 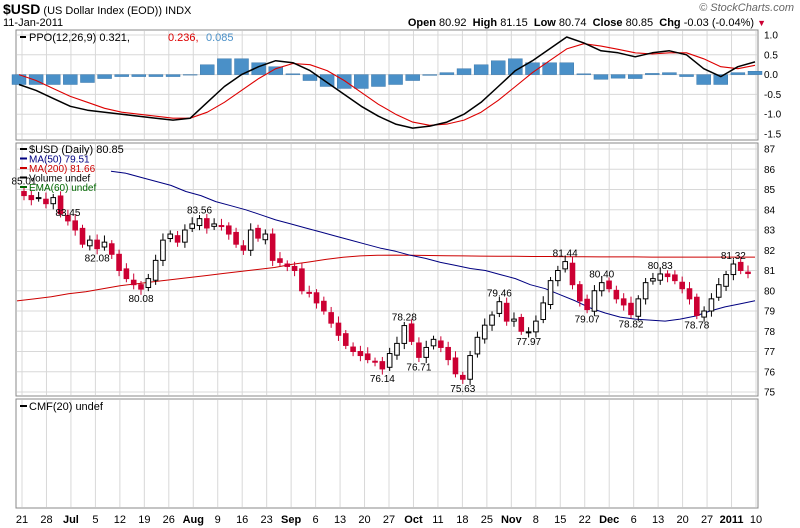 What do you see at coordinates (585, 520) in the screenshot?
I see `x-tick-label: 22` at bounding box center [585, 520].